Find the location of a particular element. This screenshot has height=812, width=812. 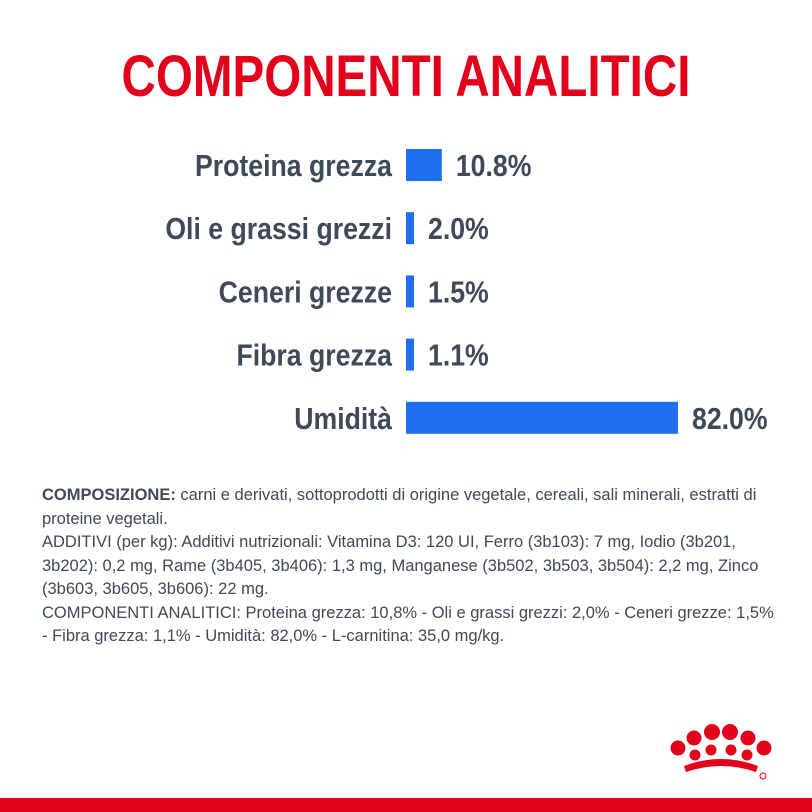

category-label: Fibra grezza is located at coordinates (314, 356).